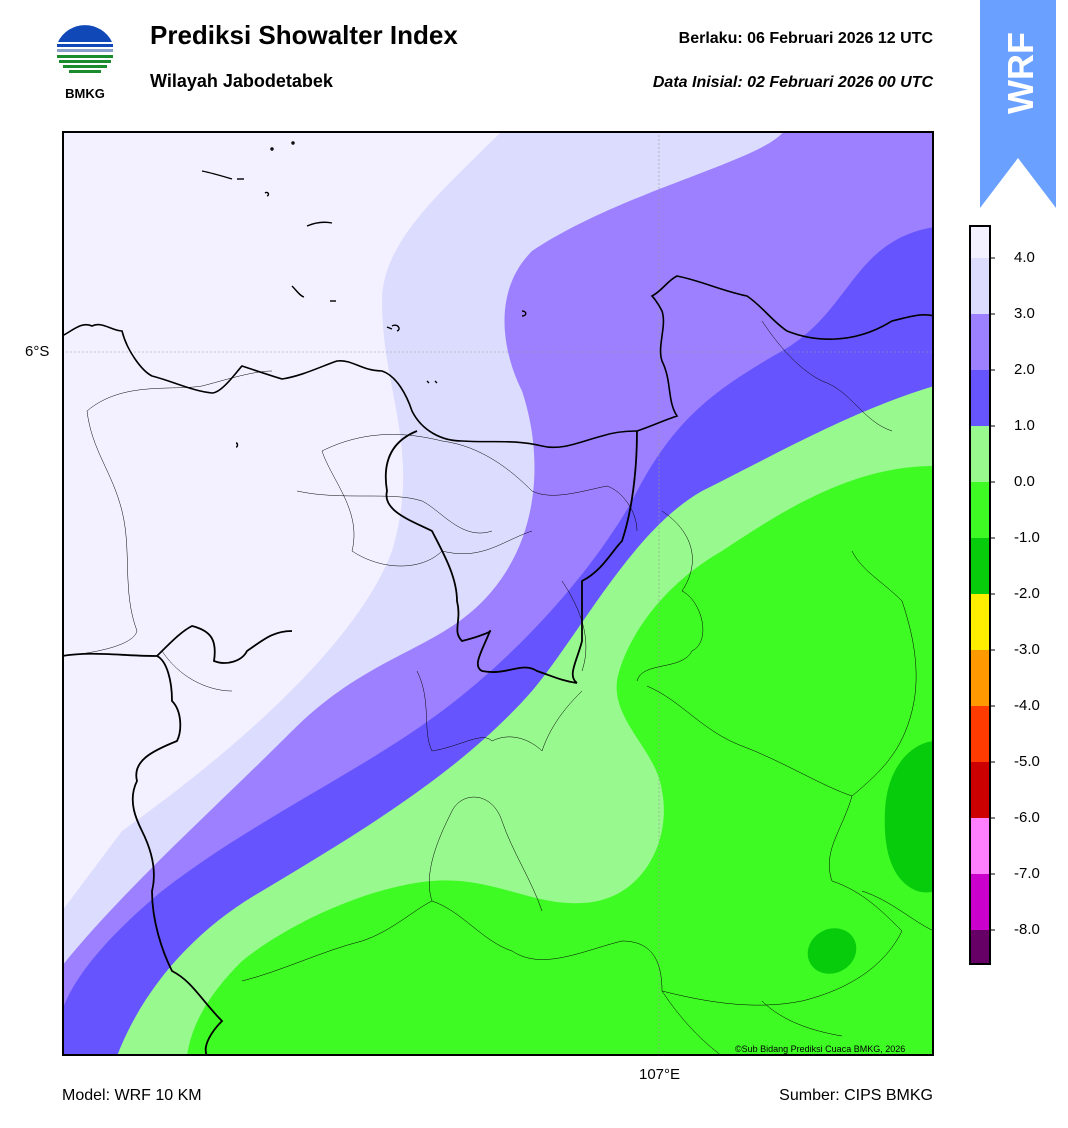 Image resolution: width=1068 pixels, height=1128 pixels. Describe the element at coordinates (1027, 537) in the screenshot. I see `colorbar-level-label: -1.0` at that location.